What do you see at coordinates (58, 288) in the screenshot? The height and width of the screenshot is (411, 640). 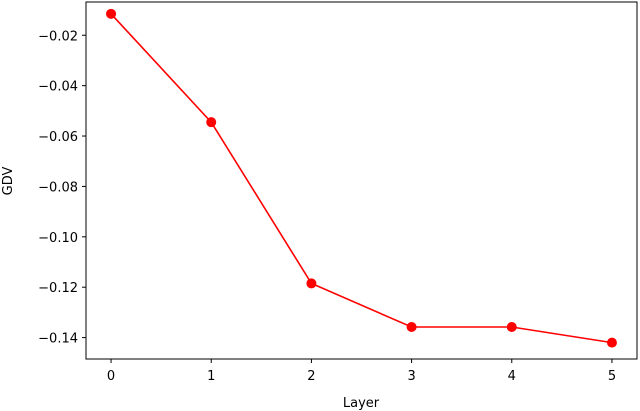 I see `y-tick-label: −0.12` at bounding box center [58, 288].